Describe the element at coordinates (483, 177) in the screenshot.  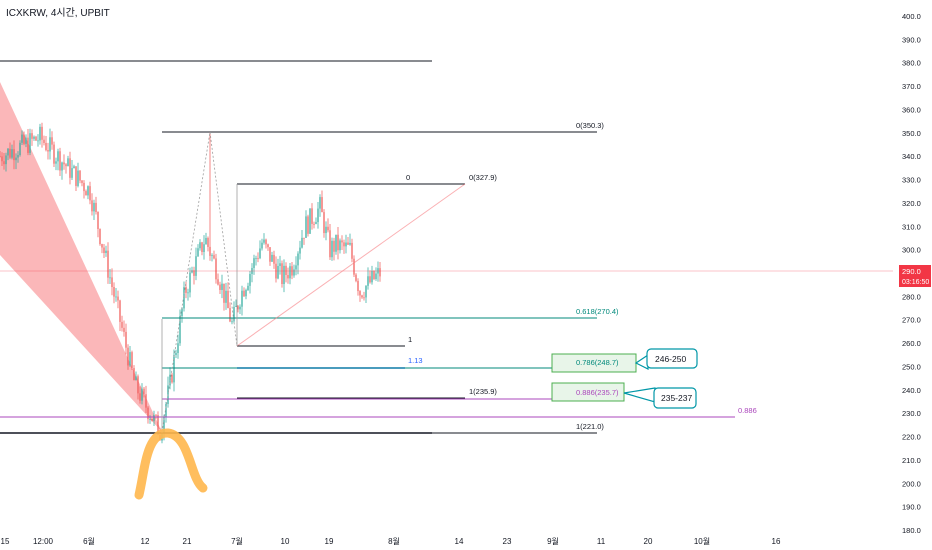
I see `fib-label-0-327: 0(327.9)` at that location.